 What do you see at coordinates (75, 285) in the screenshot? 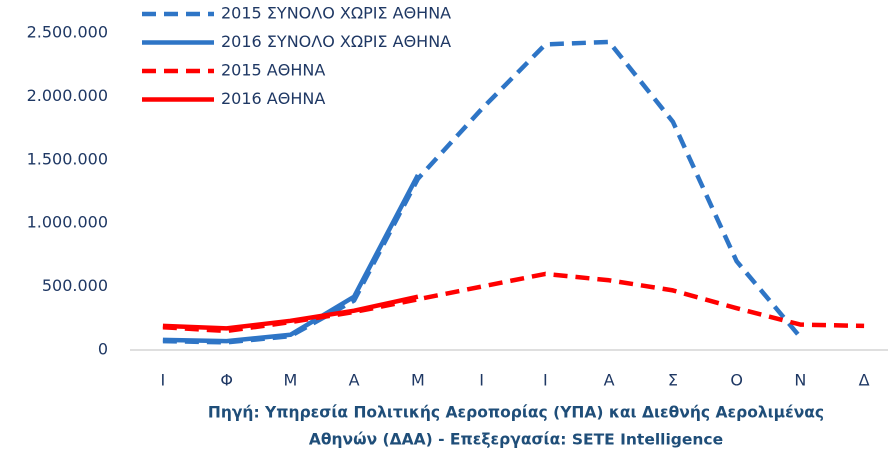
I see `y-tick-label: 500.000` at bounding box center [75, 285].